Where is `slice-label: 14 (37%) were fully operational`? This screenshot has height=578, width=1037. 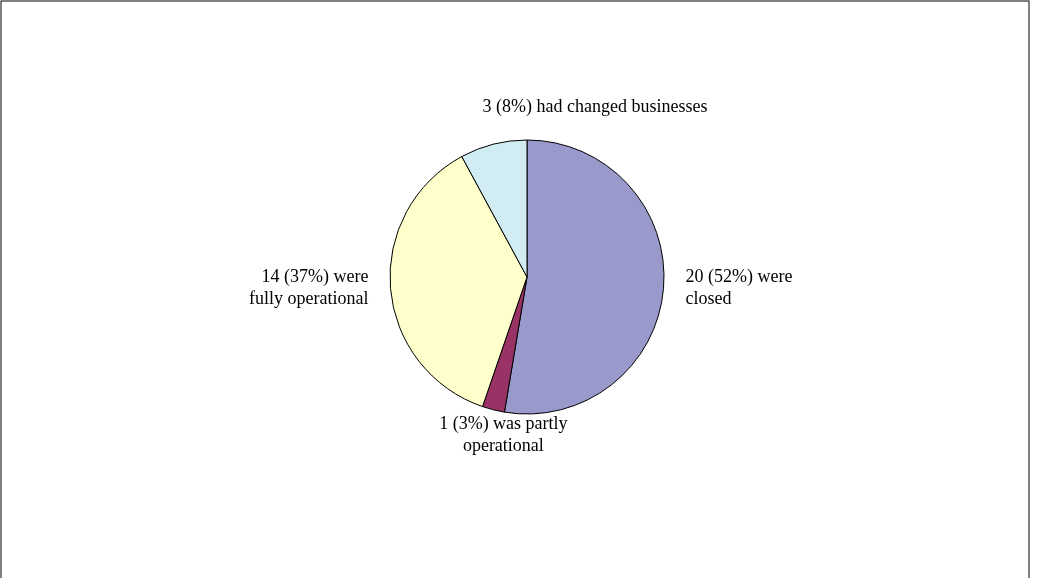 slice-label: 14 (37%) were fully operational is located at coordinates (309, 287).